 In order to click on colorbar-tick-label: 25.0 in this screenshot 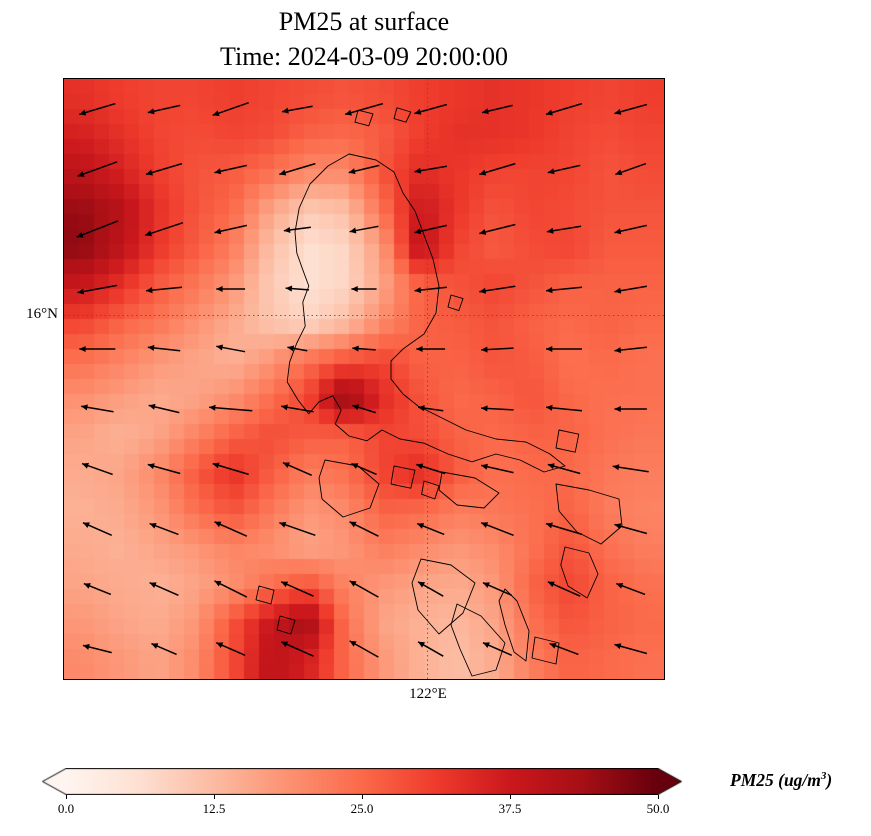, I will do `click(362, 808)`.